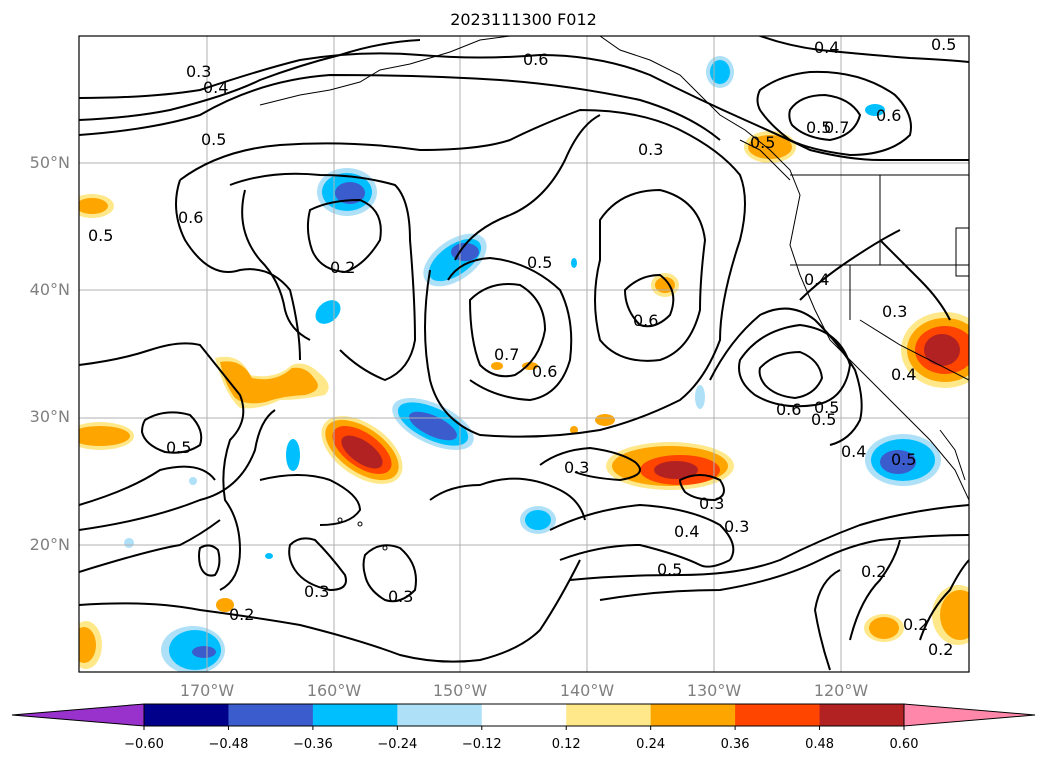 The image size is (1047, 765). What do you see at coordinates (144, 744) in the screenshot?
I see `colorbar-tick-label: −0.60` at bounding box center [144, 744].